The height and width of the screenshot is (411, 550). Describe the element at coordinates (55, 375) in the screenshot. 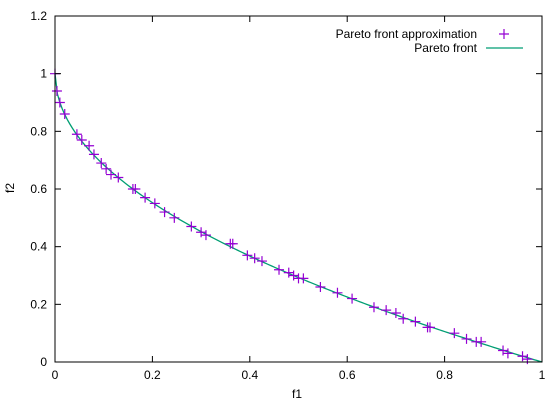

I see `x-tick-label: 0` at that location.